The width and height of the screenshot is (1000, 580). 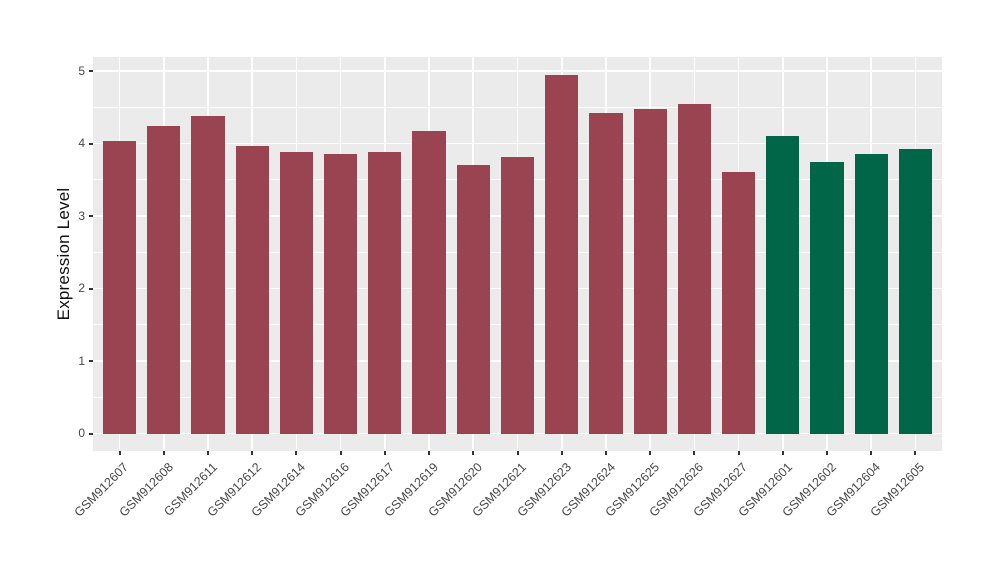 I want to click on bar-GSM912621, so click(x=517, y=295).